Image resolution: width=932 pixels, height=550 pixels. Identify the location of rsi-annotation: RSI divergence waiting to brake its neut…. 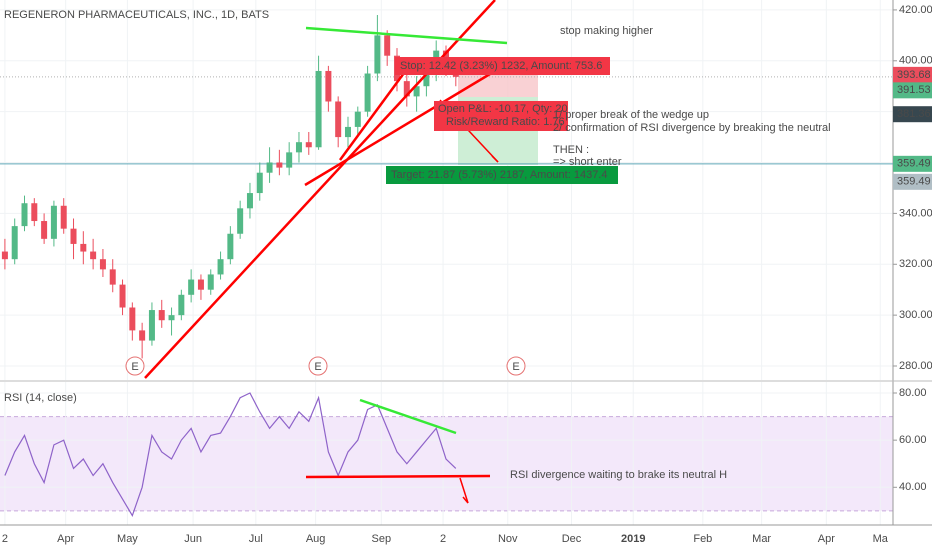
(618, 475).